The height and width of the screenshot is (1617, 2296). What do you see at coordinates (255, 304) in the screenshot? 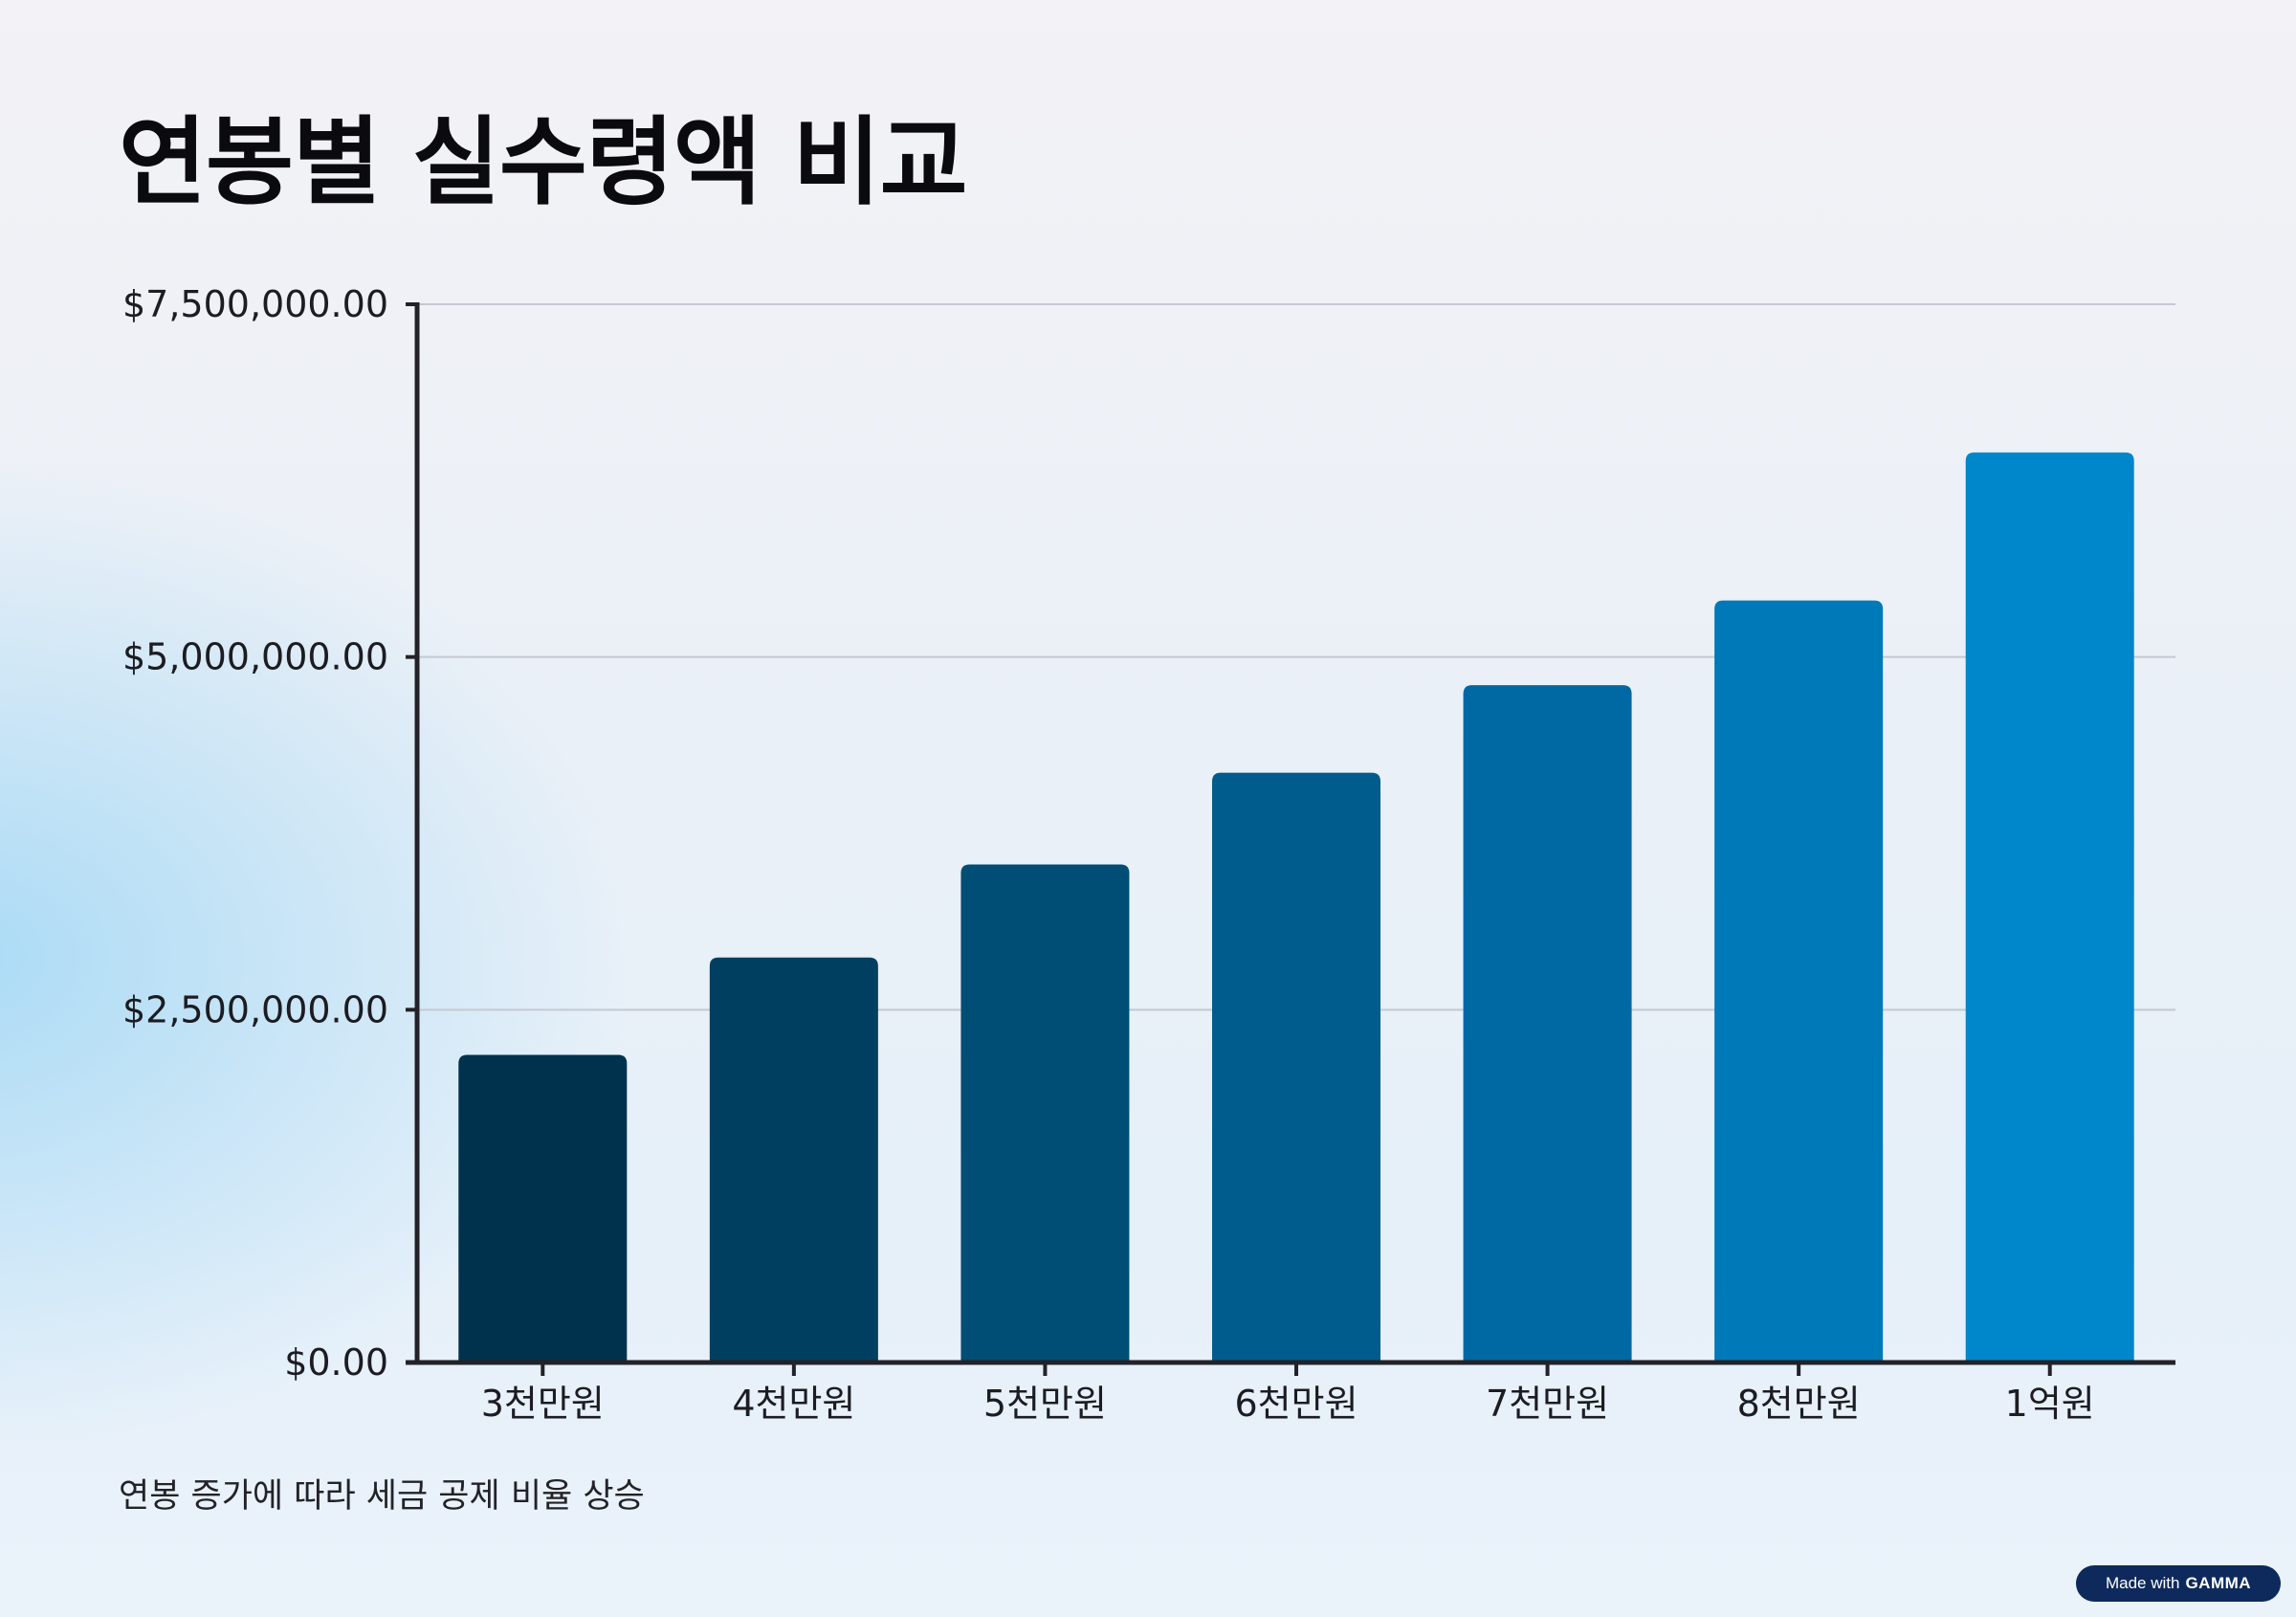
I see `y-tick-label: $7,500,000.00` at bounding box center [255, 304].